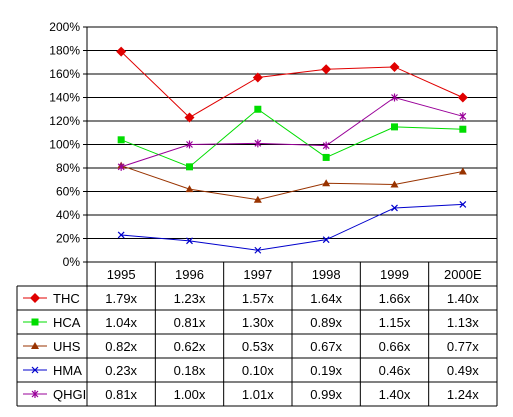 The width and height of the screenshot is (513, 417). Describe the element at coordinates (394, 274) in the screenshot. I see `x-tick-label: 1999` at that location.